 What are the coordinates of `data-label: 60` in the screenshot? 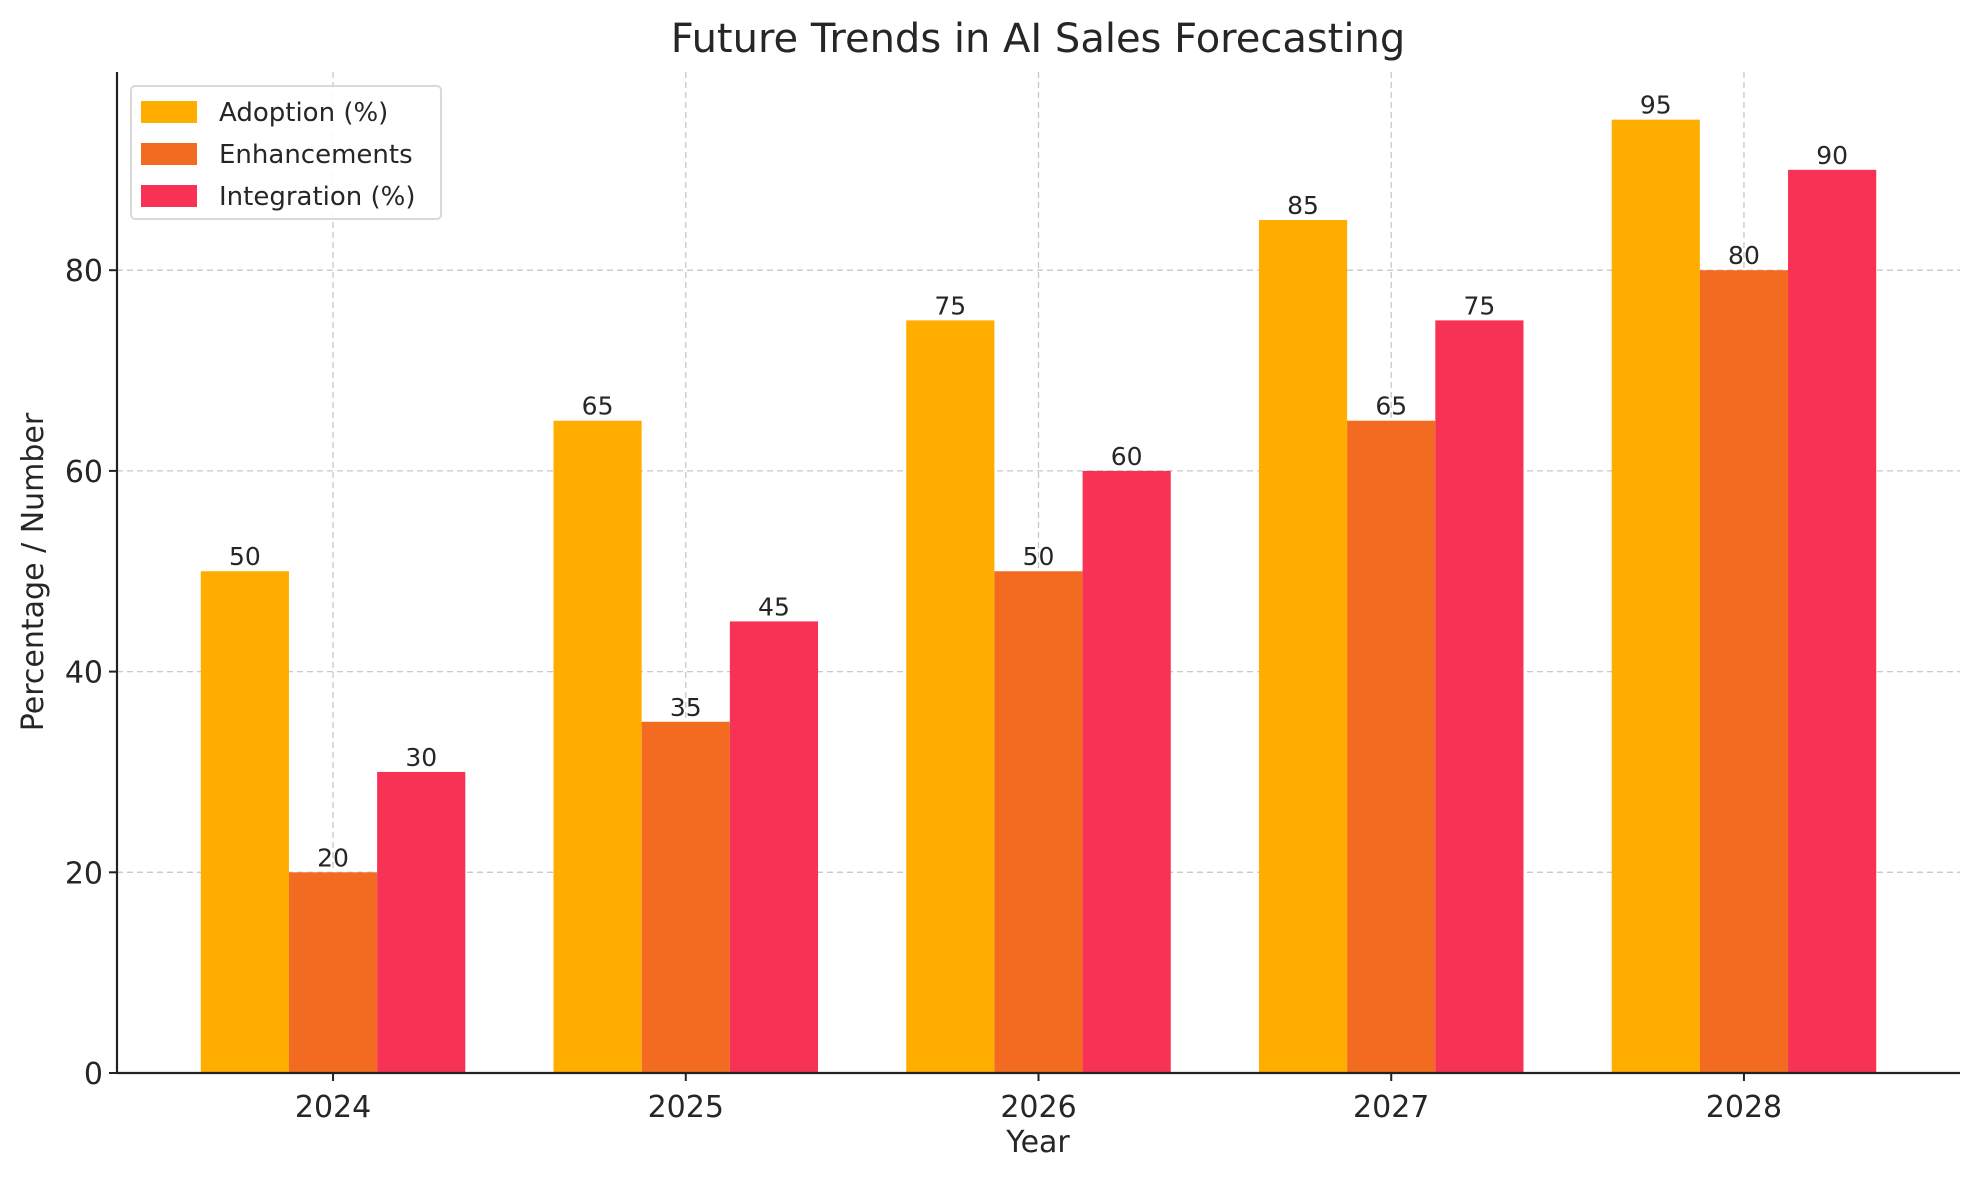 It's located at (1127, 456).